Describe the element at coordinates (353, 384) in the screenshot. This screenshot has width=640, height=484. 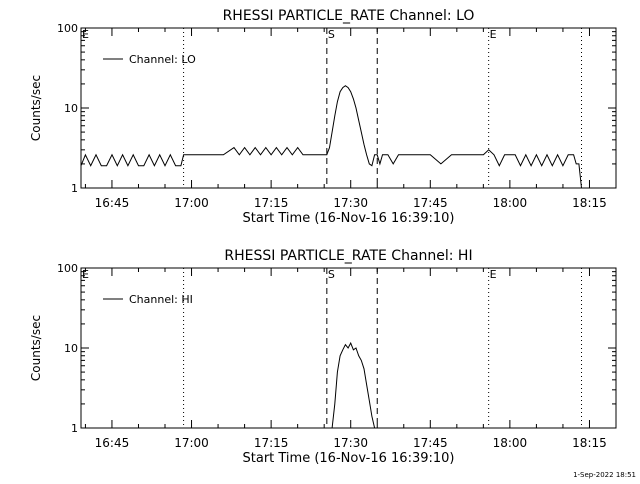
I see `series-line` at that location.